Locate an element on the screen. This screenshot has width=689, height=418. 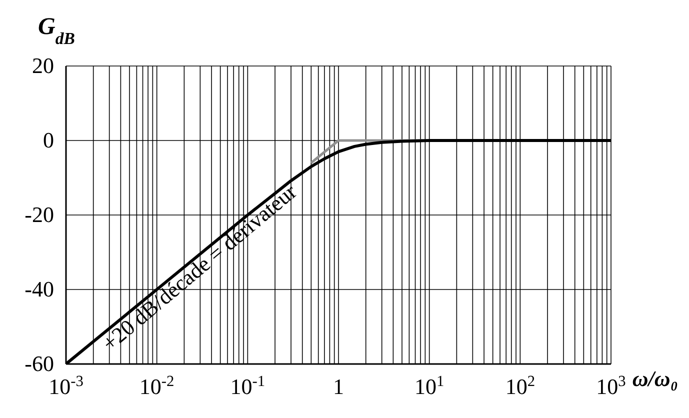
y-tick-label: -20 is located at coordinates (39, 214).